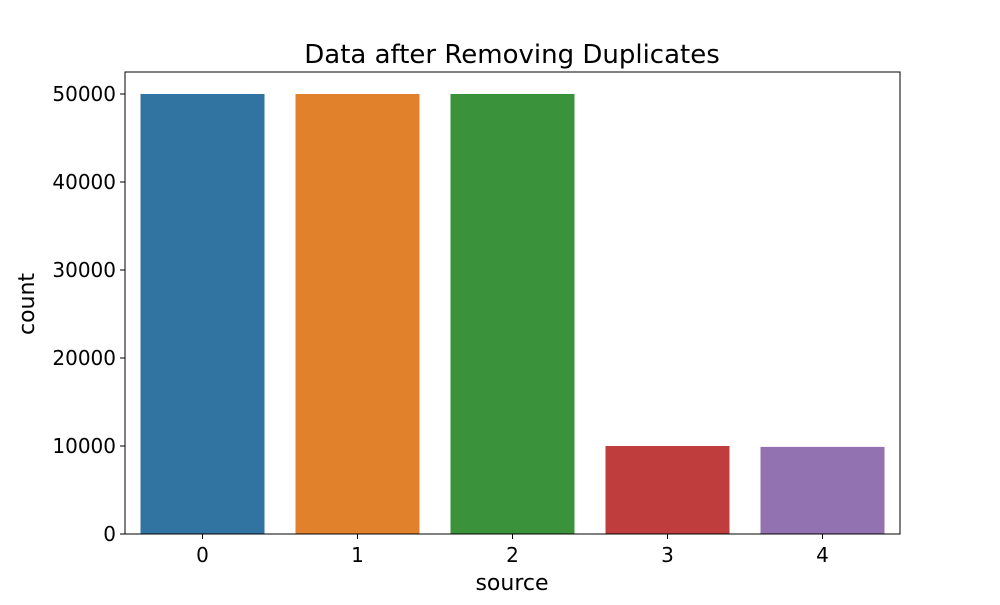 Image resolution: width=1000 pixels, height=605 pixels. Describe the element at coordinates (84, 358) in the screenshot. I see `y-tick-label-20000: 20000` at that location.